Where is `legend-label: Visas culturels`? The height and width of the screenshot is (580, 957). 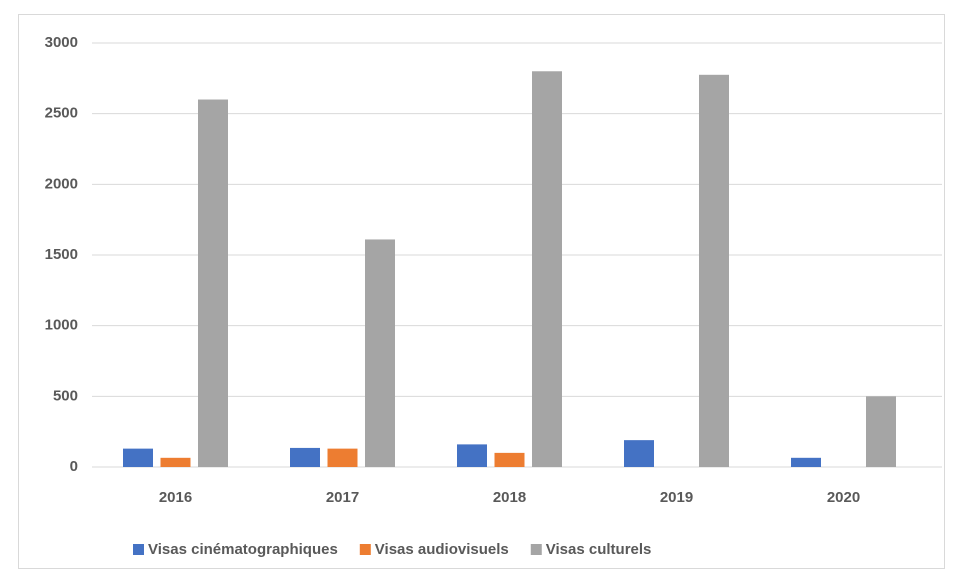 legend-label: Visas culturels is located at coordinates (599, 549).